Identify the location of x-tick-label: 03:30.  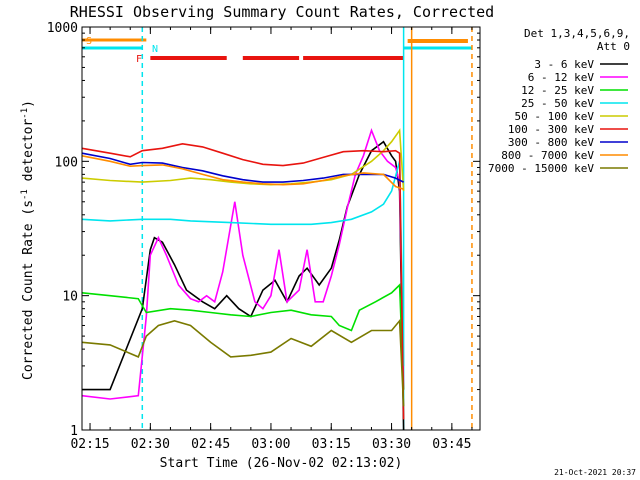
(391, 444).